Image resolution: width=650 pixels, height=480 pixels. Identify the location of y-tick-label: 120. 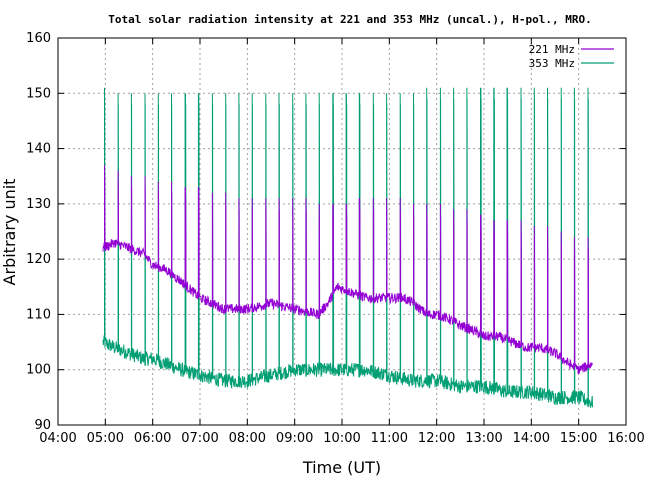
(38, 259).